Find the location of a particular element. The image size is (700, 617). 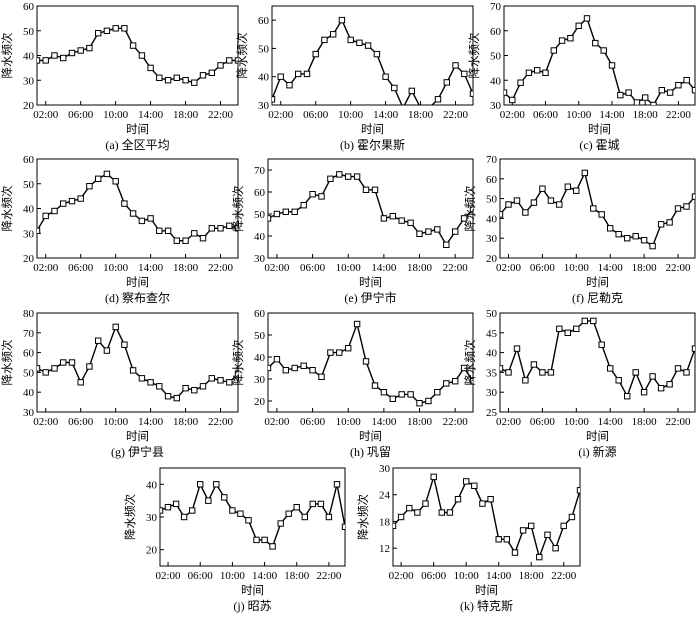

y-tick-label: 60 is located at coordinates (264, 21).